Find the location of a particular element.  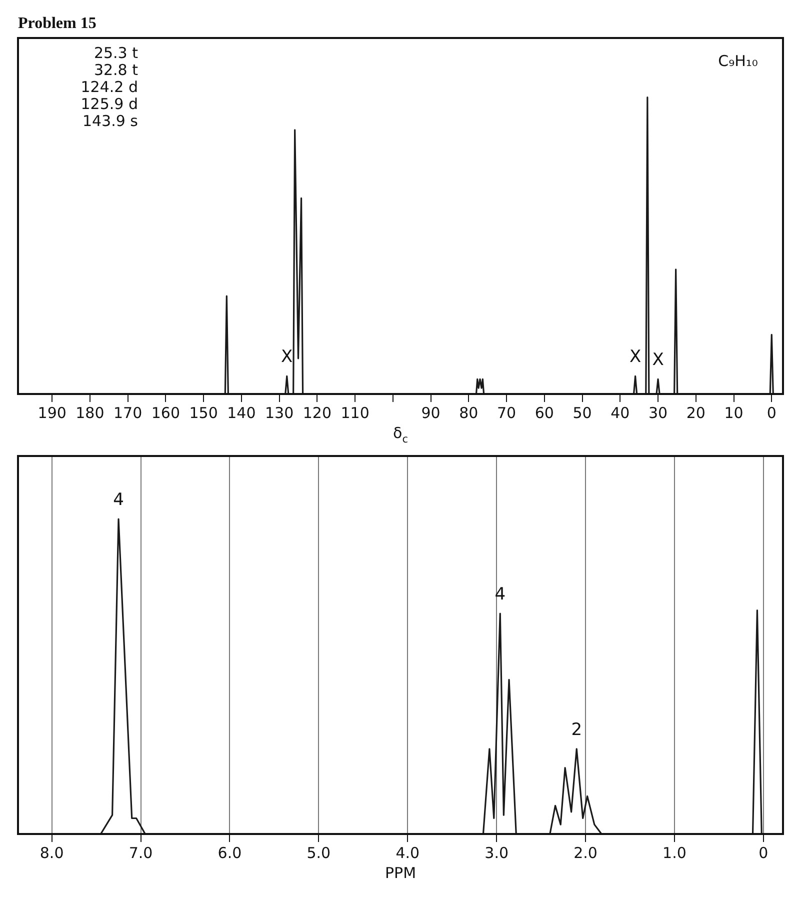

annotation: 143.9 s is located at coordinates (110, 121).